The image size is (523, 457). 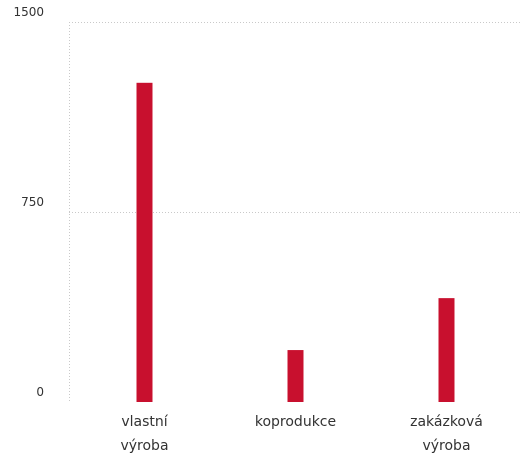 I want to click on x-tick-label: vlastní výroba, so click(x=144, y=433).